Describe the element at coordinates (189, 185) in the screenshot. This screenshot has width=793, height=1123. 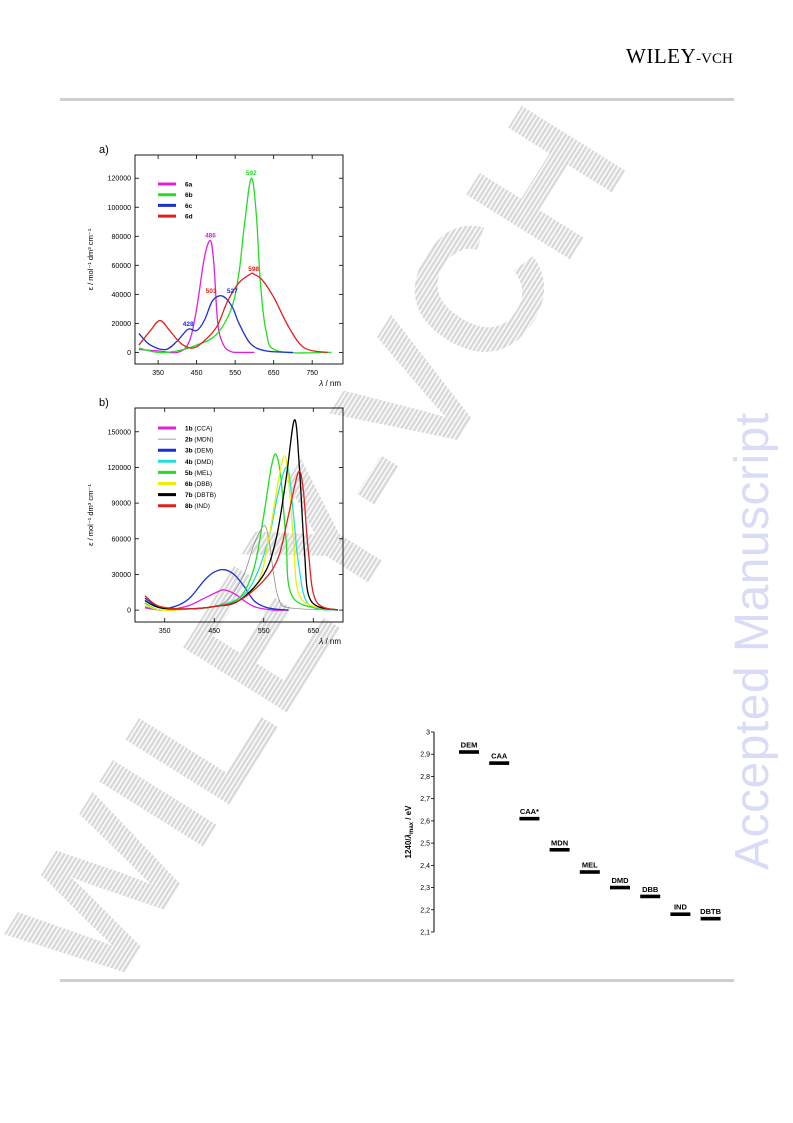
I see `legend-entry: 6a` at that location.